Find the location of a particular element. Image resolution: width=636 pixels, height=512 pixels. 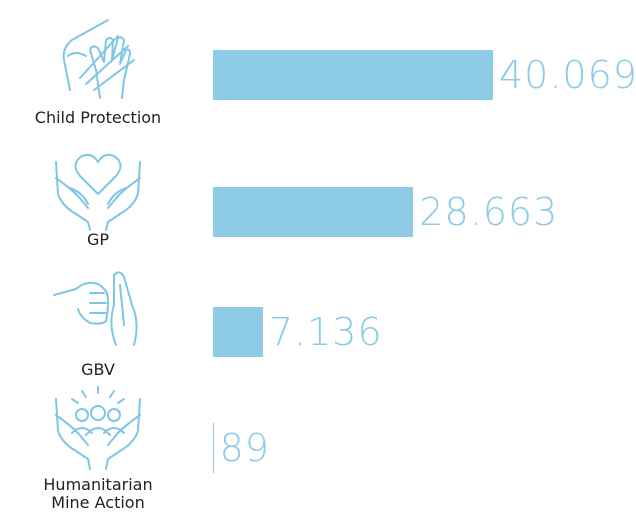

category-label: Humanitarian Mine Action is located at coordinates (98, 493).